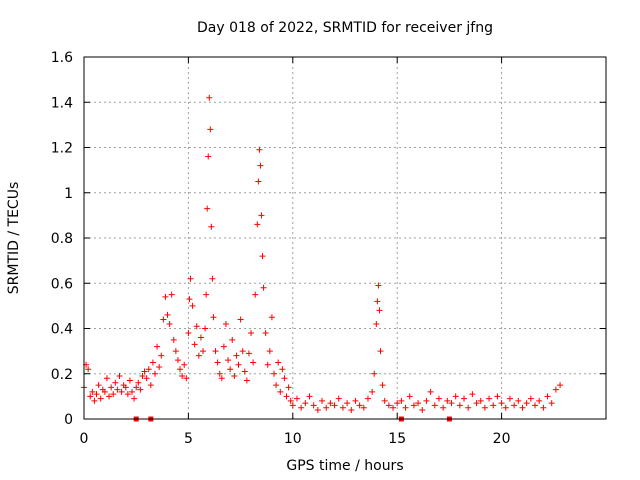  Describe the element at coordinates (62, 103) in the screenshot. I see `y-tick-label: 1.4` at that location.